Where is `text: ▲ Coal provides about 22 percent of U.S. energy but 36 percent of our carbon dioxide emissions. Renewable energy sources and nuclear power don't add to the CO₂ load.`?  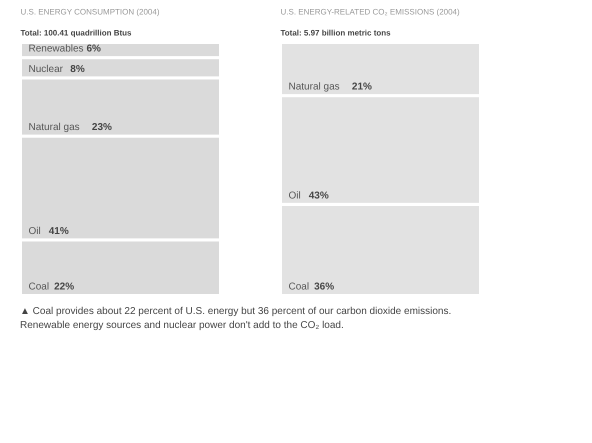
text: ▲ Coal provides about 22 percent of U.S. energy but 36 percent of our carbon dioxide emissions. Renewable energy sources and nuclear power don't add to the CO₂ load. is located at coordinates (236, 319).